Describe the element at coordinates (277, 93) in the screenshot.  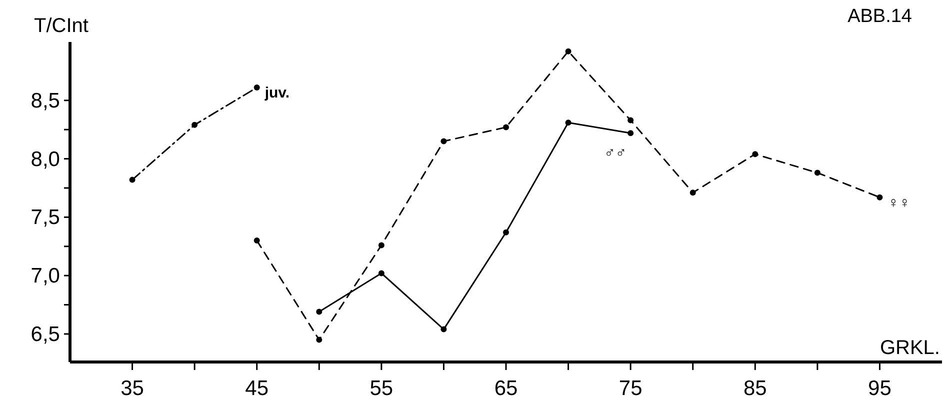
I see `series-label: juv.` at that location.